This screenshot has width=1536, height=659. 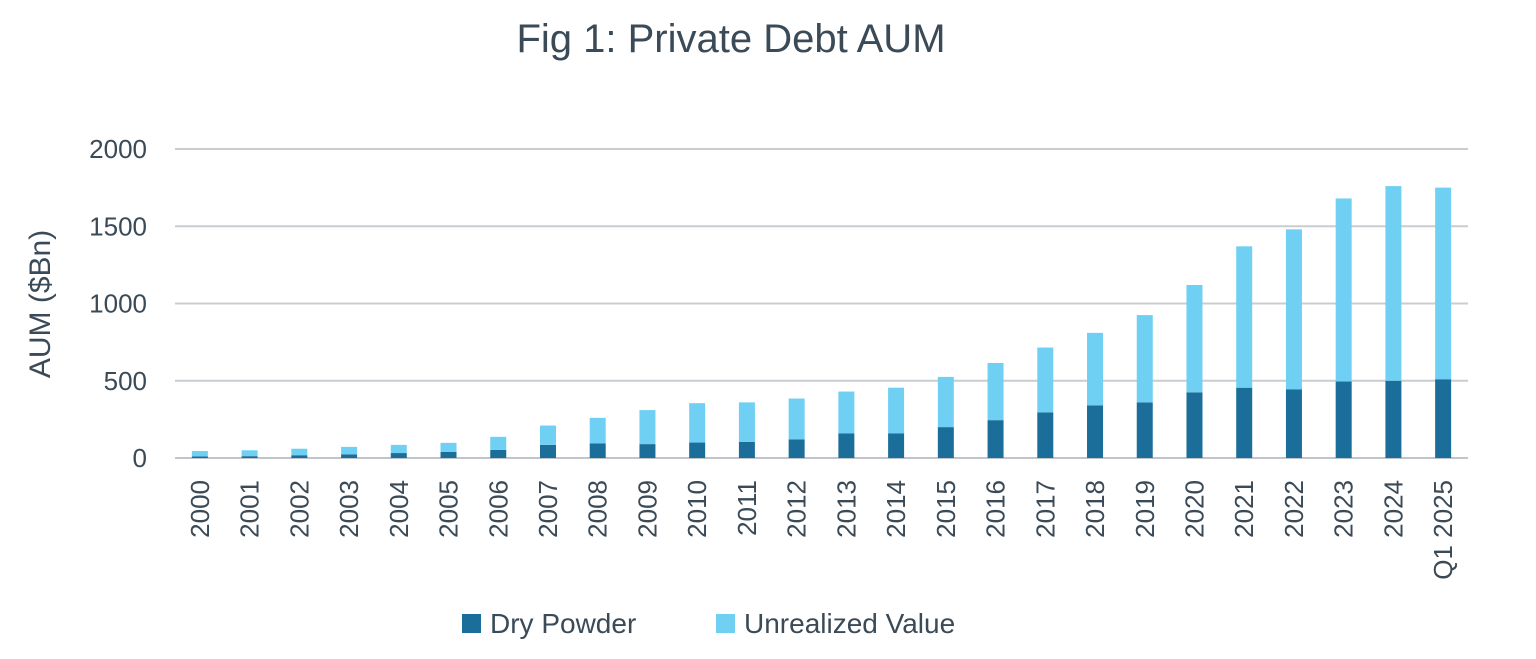 What do you see at coordinates (896, 509) in the screenshot?
I see `x-tick-label: 2014` at bounding box center [896, 509].